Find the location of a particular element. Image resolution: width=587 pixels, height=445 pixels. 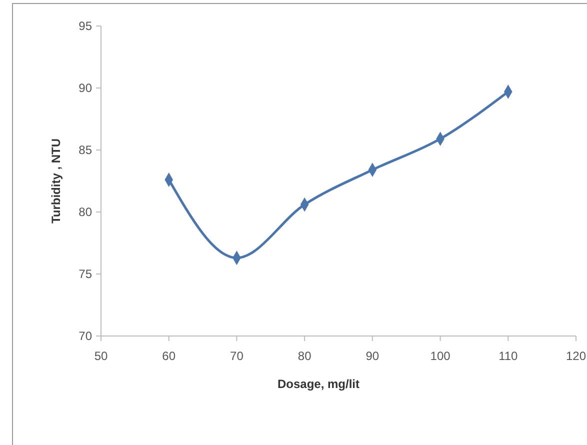

y-axis-title: Turbidity , NTU is located at coordinates (56, 181).